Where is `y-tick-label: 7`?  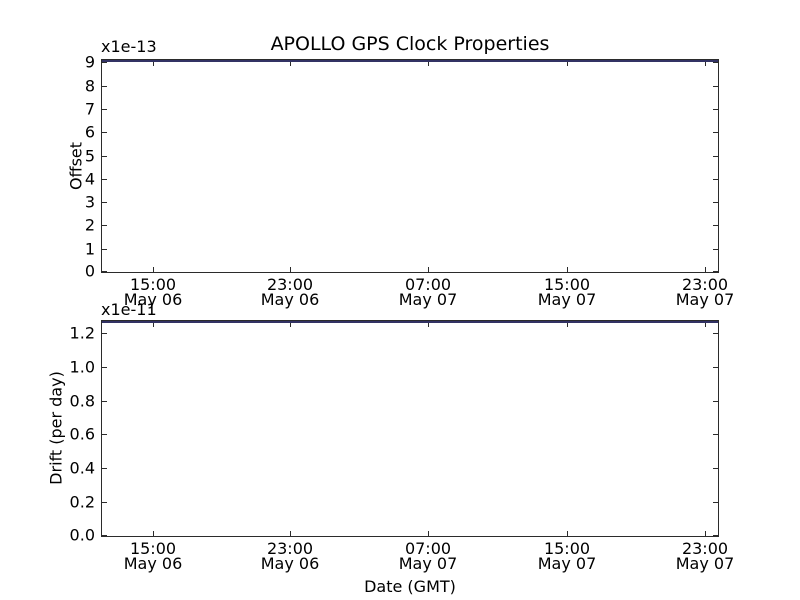
y-tick-label: 7 is located at coordinates (89, 109).